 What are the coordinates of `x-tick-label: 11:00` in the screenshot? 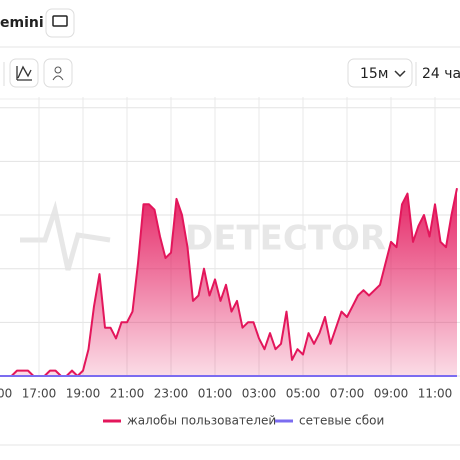 It's located at (435, 394).